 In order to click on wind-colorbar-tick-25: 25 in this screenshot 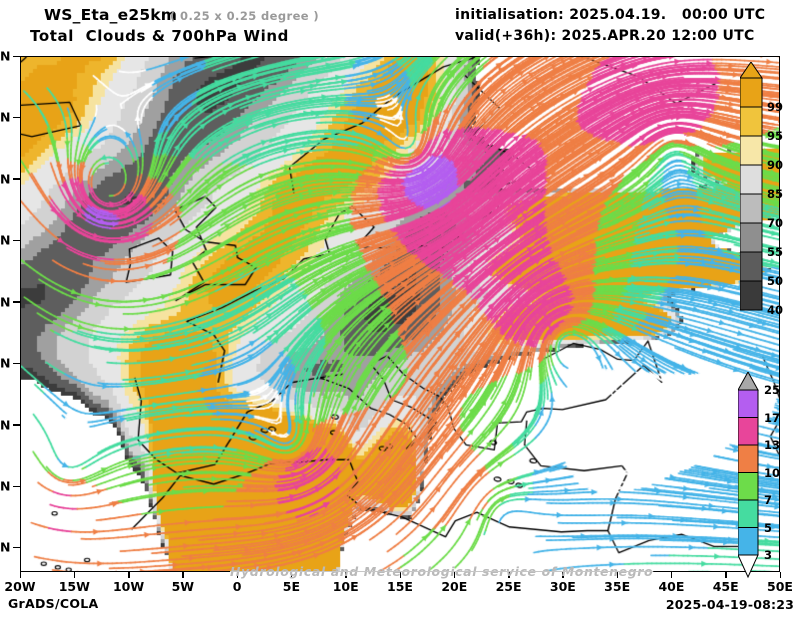, I will do `click(772, 390)`.